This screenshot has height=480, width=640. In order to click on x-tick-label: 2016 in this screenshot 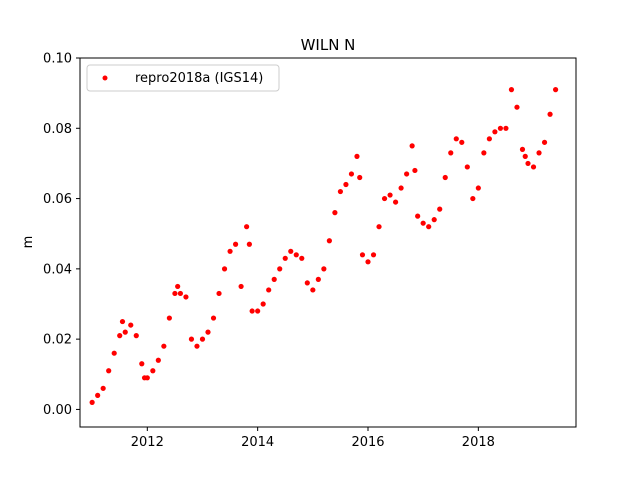, I will do `click(367, 442)`.